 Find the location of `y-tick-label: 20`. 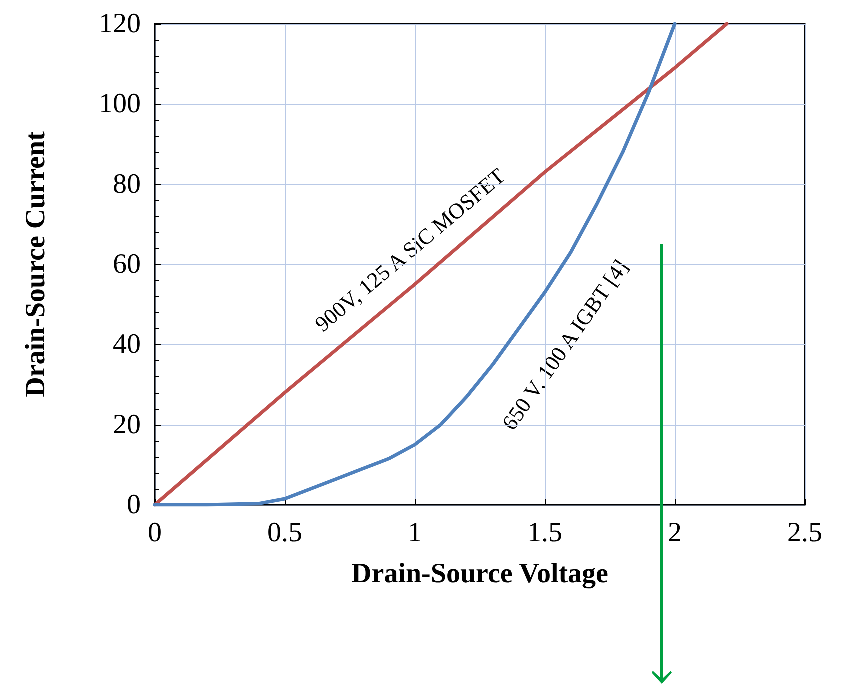

y-tick-label: 20 is located at coordinates (127, 424).